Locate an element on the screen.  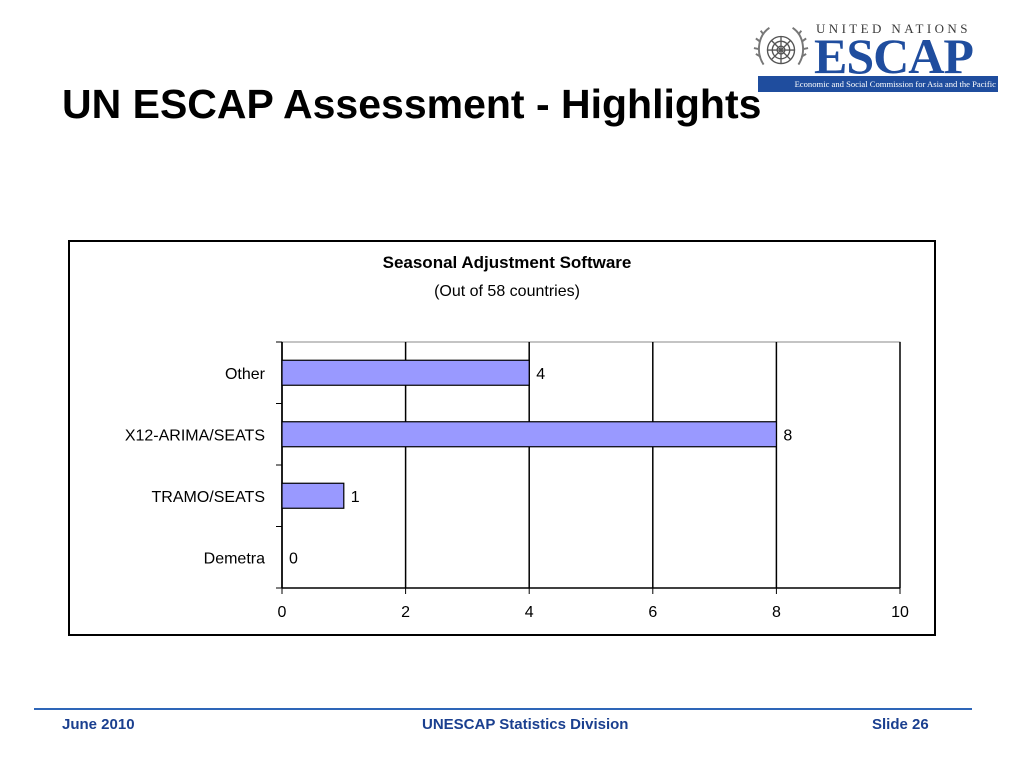
x-tick-label: 2 is located at coordinates (405, 612).